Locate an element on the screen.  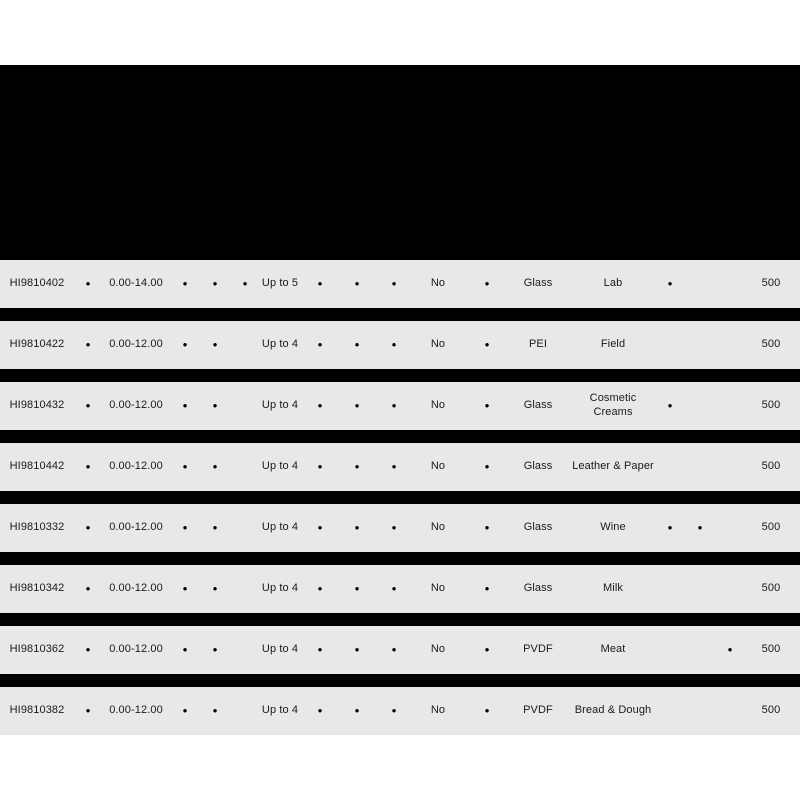
model-column-cell: HI9810402 is located at coordinates (37, 283).